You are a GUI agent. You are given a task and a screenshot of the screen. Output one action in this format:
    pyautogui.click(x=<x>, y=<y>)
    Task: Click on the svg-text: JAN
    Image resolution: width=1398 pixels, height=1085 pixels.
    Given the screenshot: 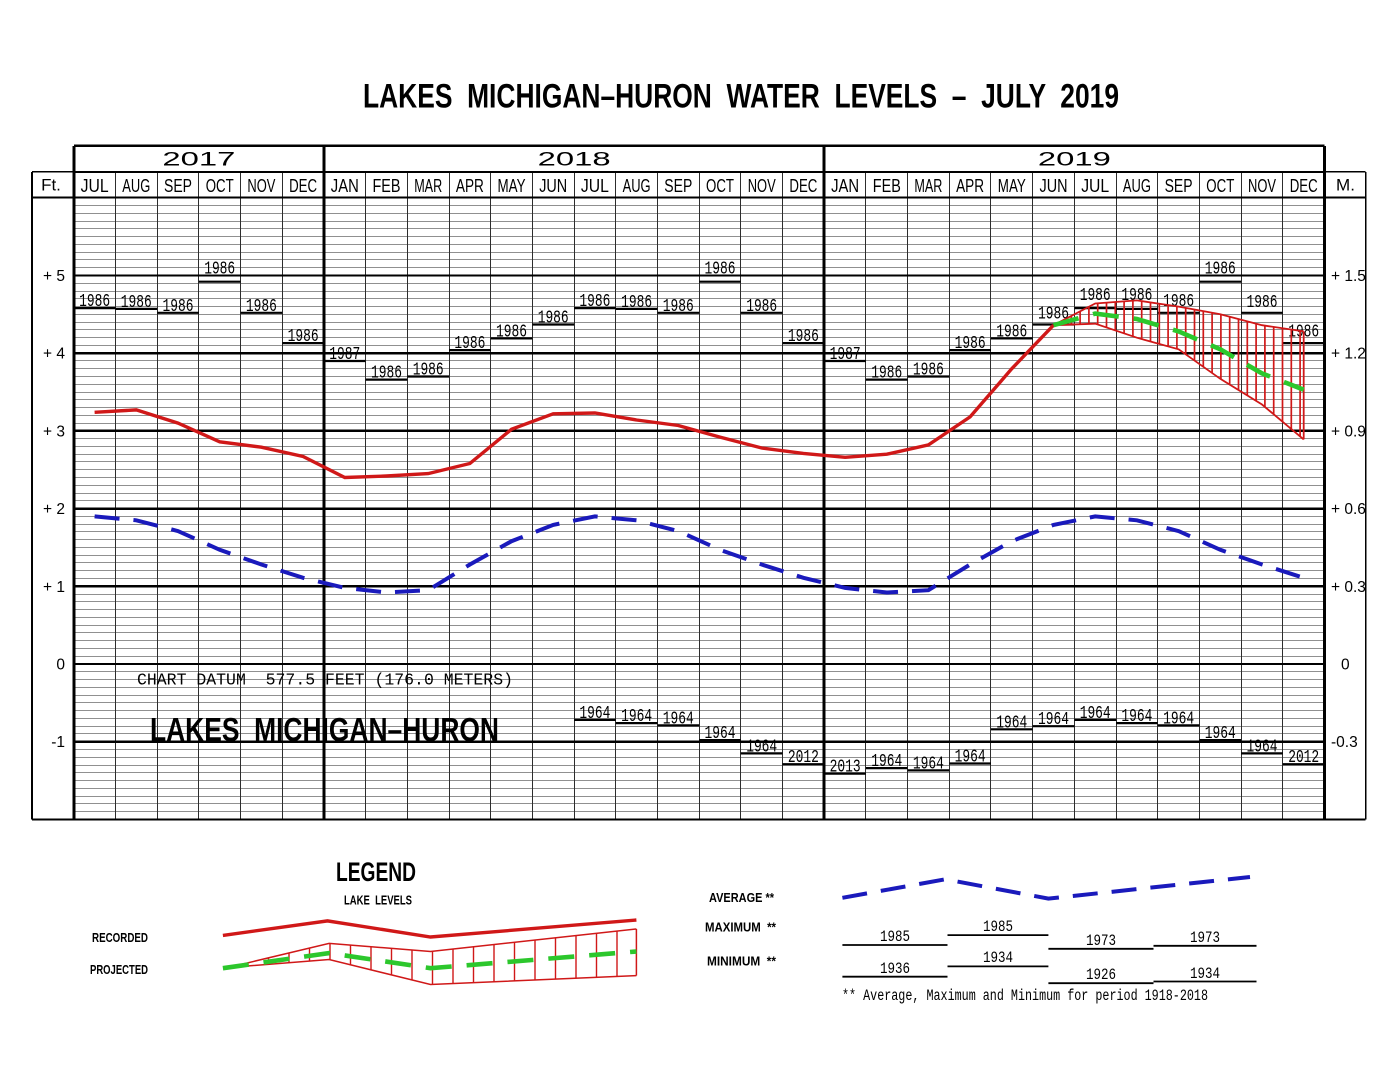 What is the action you would take?
    pyautogui.click(x=845, y=186)
    